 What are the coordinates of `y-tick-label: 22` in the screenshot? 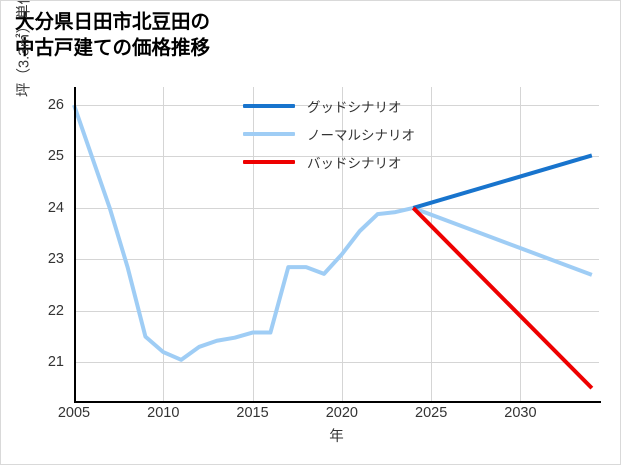 It's located at (55, 310).